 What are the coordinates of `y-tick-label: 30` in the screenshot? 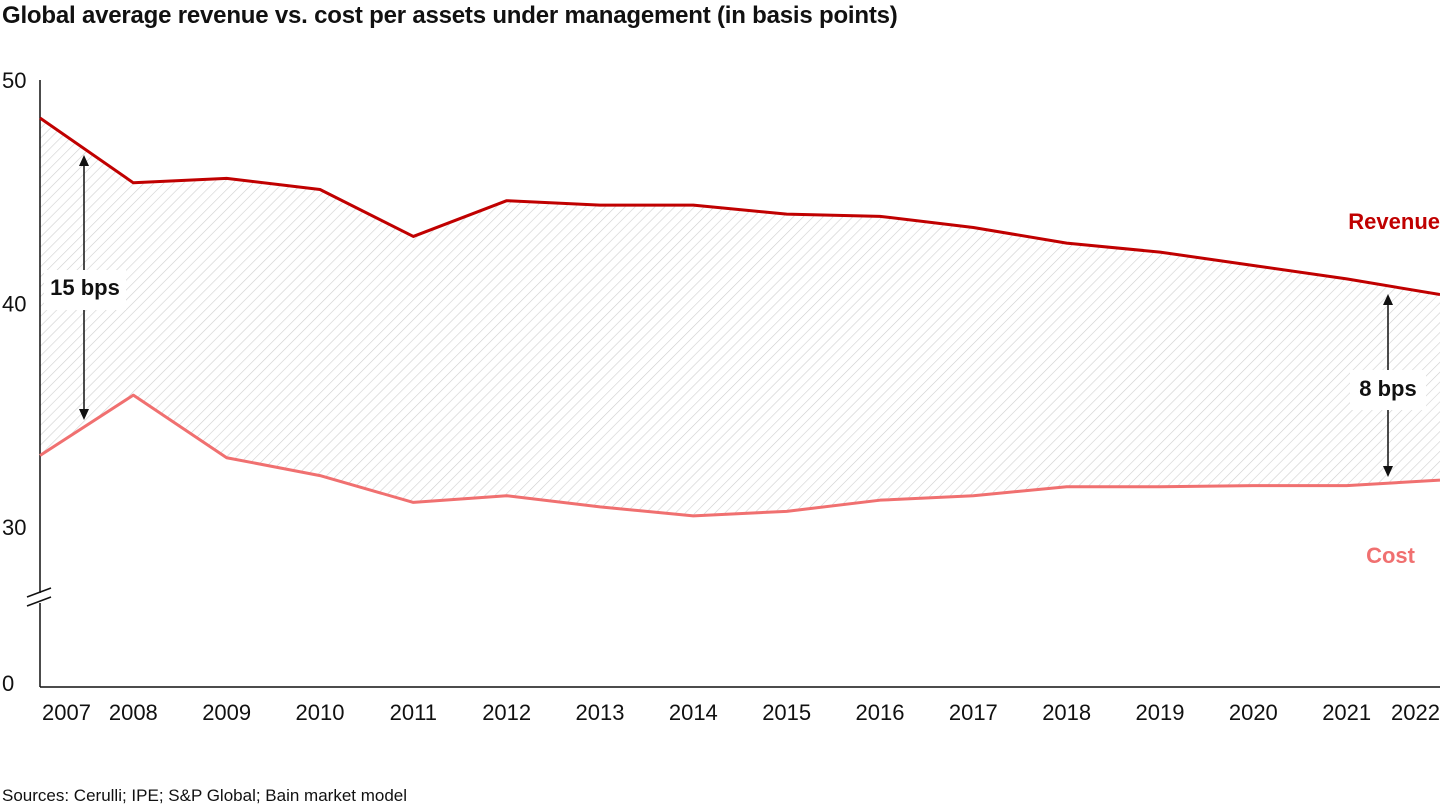 It's located at (14, 527).